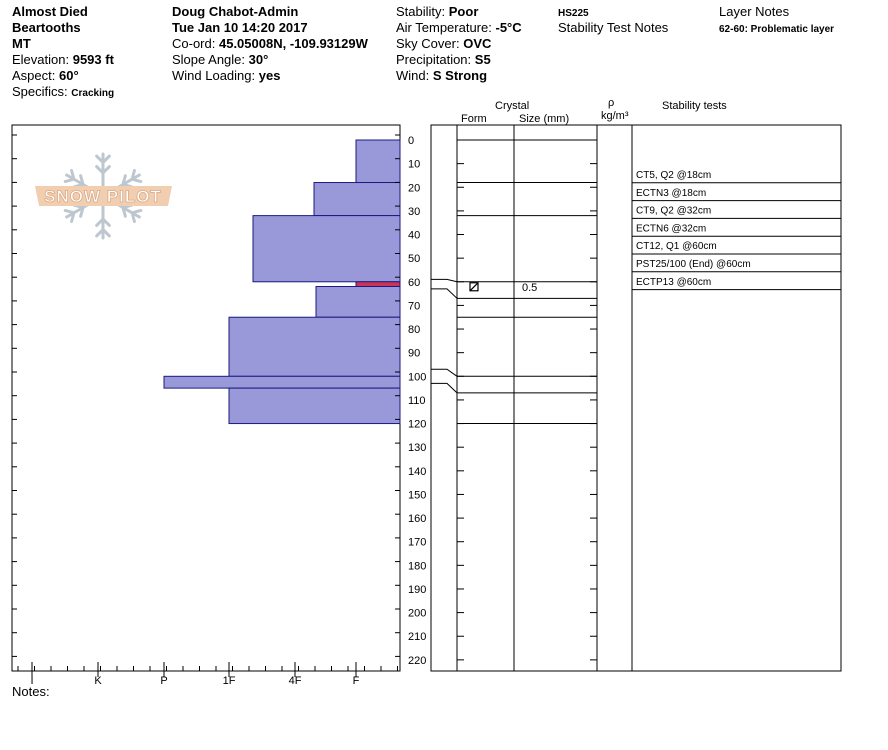 The height and width of the screenshot is (750, 888). I want to click on layer-note: 62-60: Problematic layer, so click(777, 29).